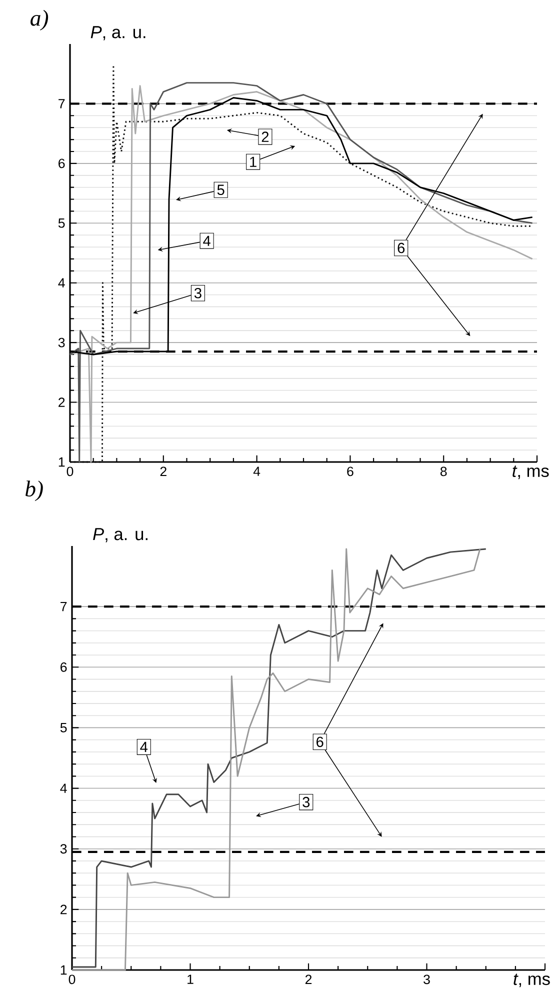 This screenshot has width=553, height=991. Describe the element at coordinates (253, 161) in the screenshot. I see `annotation: 1` at that location.